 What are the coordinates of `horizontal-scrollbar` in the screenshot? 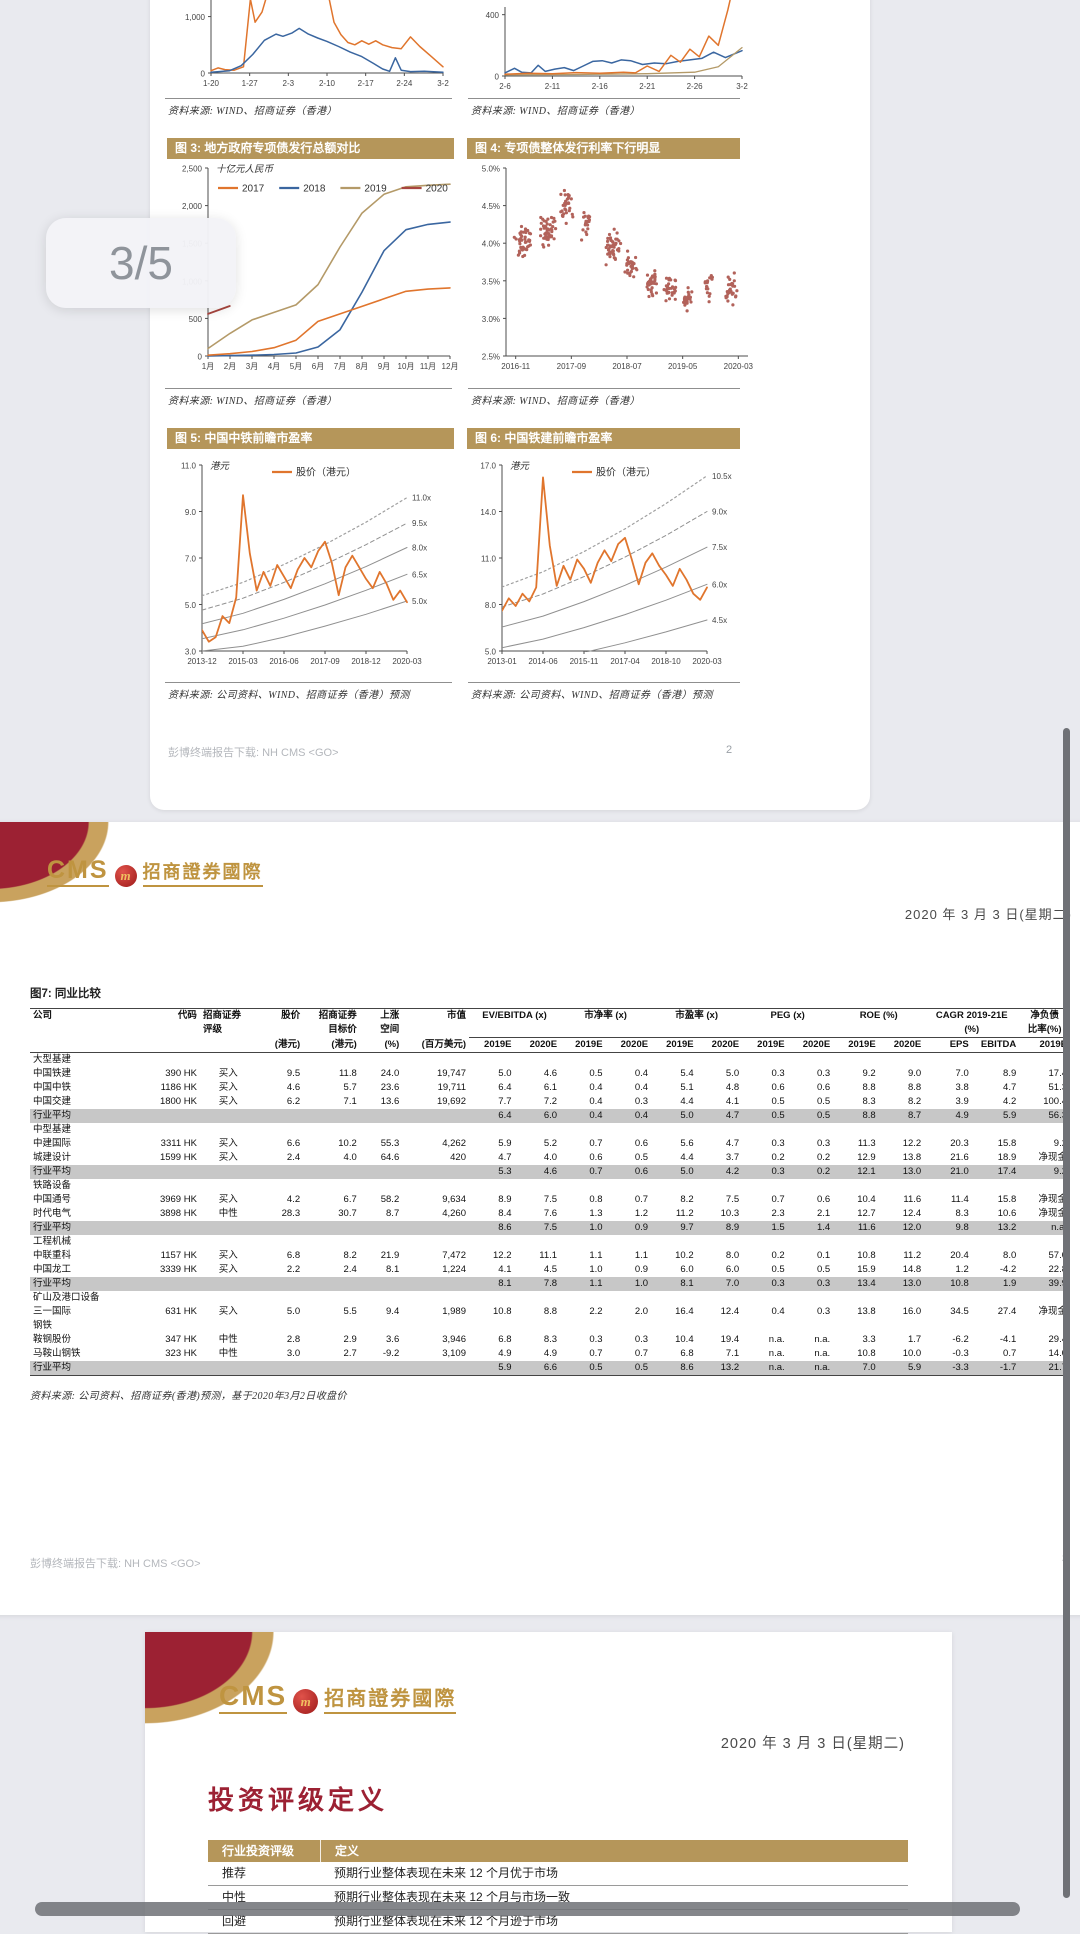 It's located at (527, 1909).